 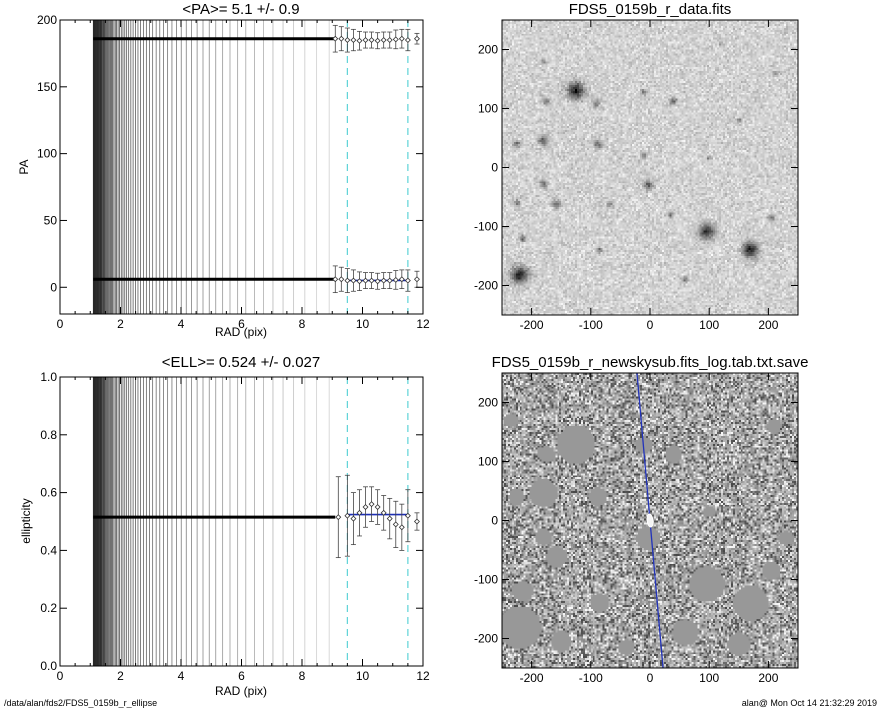 I want to click on footer-timestamp: alan@ Mon Oct 14 21:32:29 2019, so click(x=809, y=703).